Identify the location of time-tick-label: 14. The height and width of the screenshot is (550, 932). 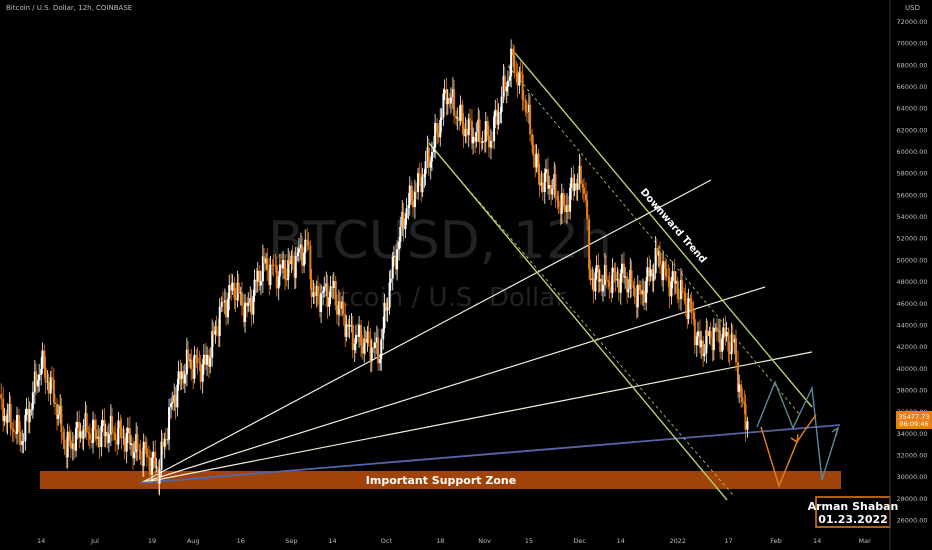
(817, 541).